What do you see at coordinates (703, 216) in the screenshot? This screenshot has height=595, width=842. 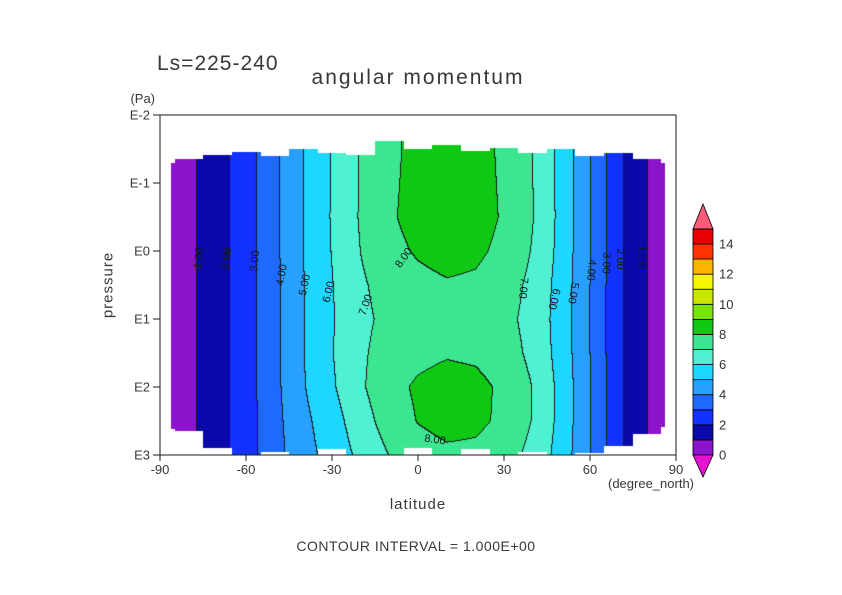 I see `colorbar-over-arrow` at bounding box center [703, 216].